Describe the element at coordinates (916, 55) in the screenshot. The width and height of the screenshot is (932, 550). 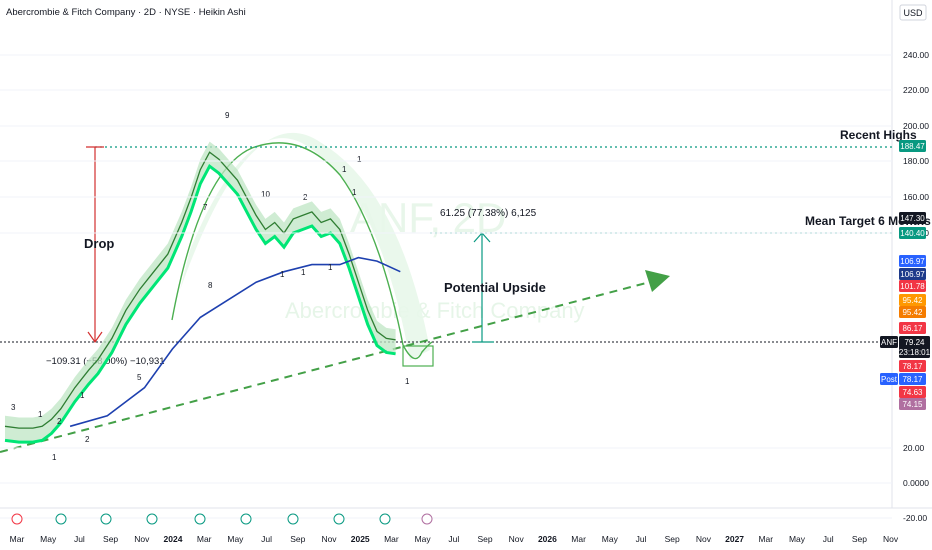
I see `price-axis-tick: 240.00` at that location.